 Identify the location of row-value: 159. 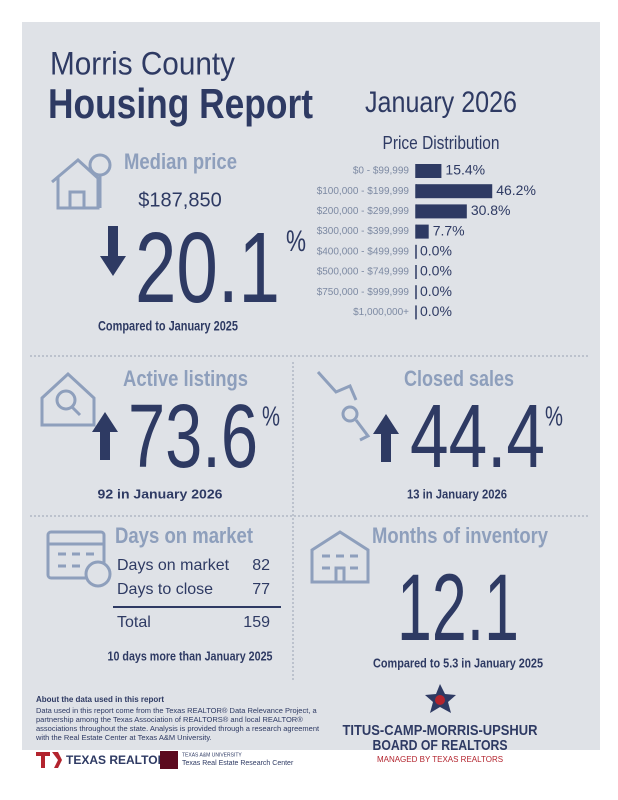
(256, 622).